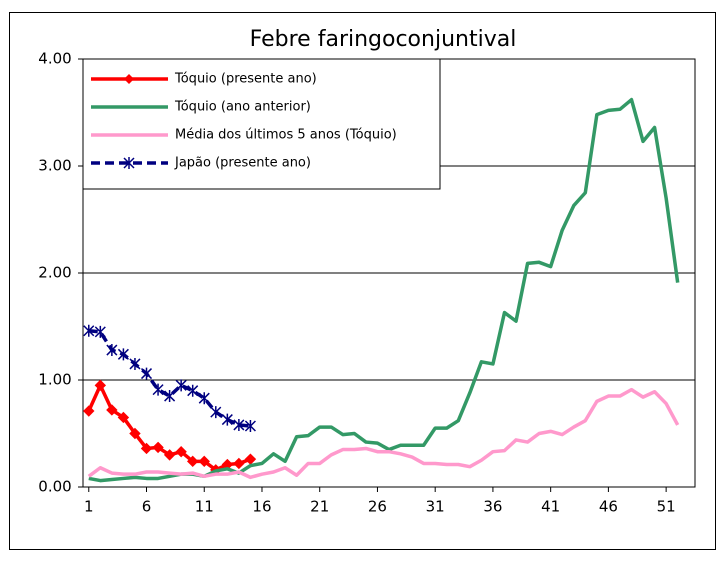 Image resolution: width=726 pixels, height=569 pixels. I want to click on x-tick-label: 51, so click(666, 507).